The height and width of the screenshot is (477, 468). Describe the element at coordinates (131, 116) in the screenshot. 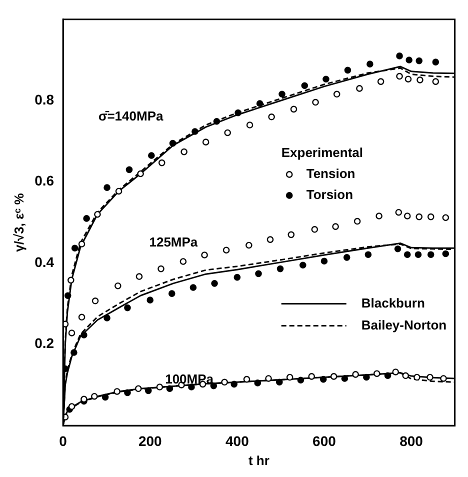

I see `annotation: σ̄=140MPa` at that location.